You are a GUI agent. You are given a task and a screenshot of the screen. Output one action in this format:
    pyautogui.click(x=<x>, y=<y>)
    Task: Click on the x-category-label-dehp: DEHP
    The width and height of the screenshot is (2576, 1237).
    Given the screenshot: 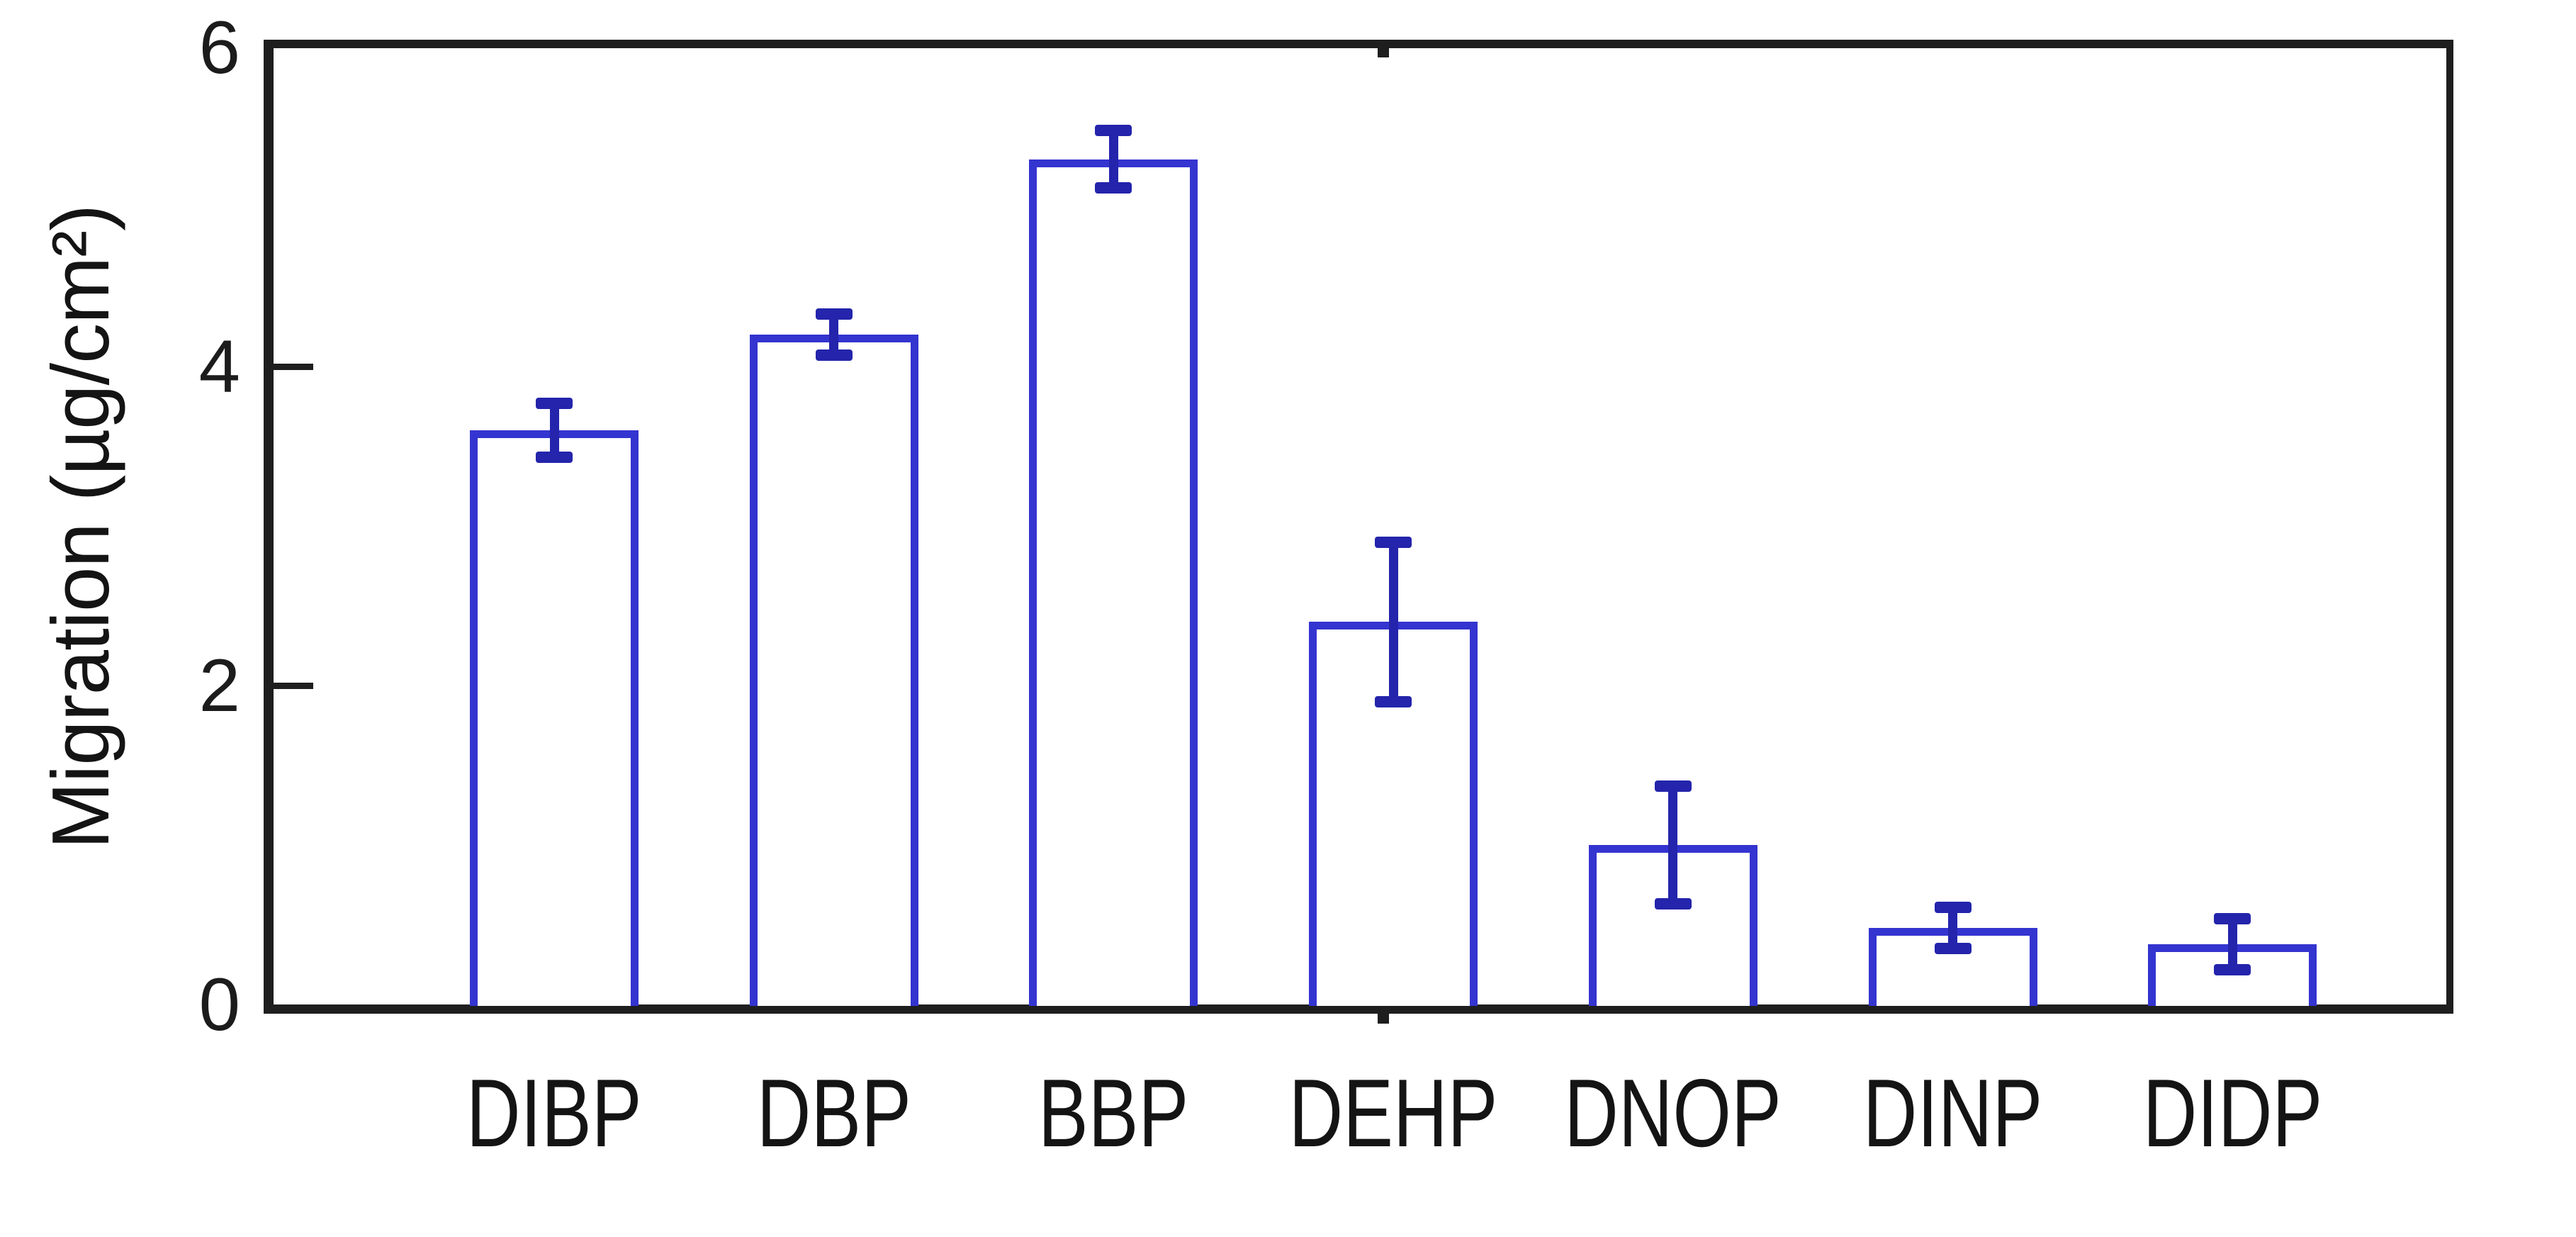 What is the action you would take?
    pyautogui.click(x=1393, y=1113)
    